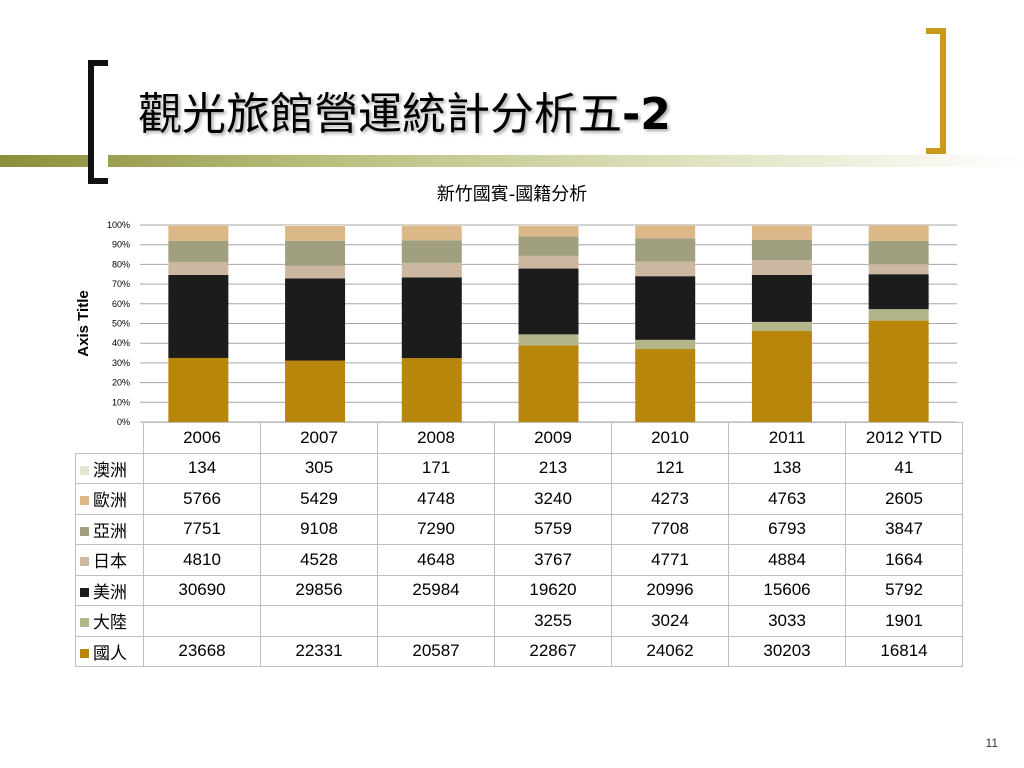 This screenshot has height=768, width=1024. What do you see at coordinates (121, 363) in the screenshot?
I see `y-tick-label: 30%` at bounding box center [121, 363].